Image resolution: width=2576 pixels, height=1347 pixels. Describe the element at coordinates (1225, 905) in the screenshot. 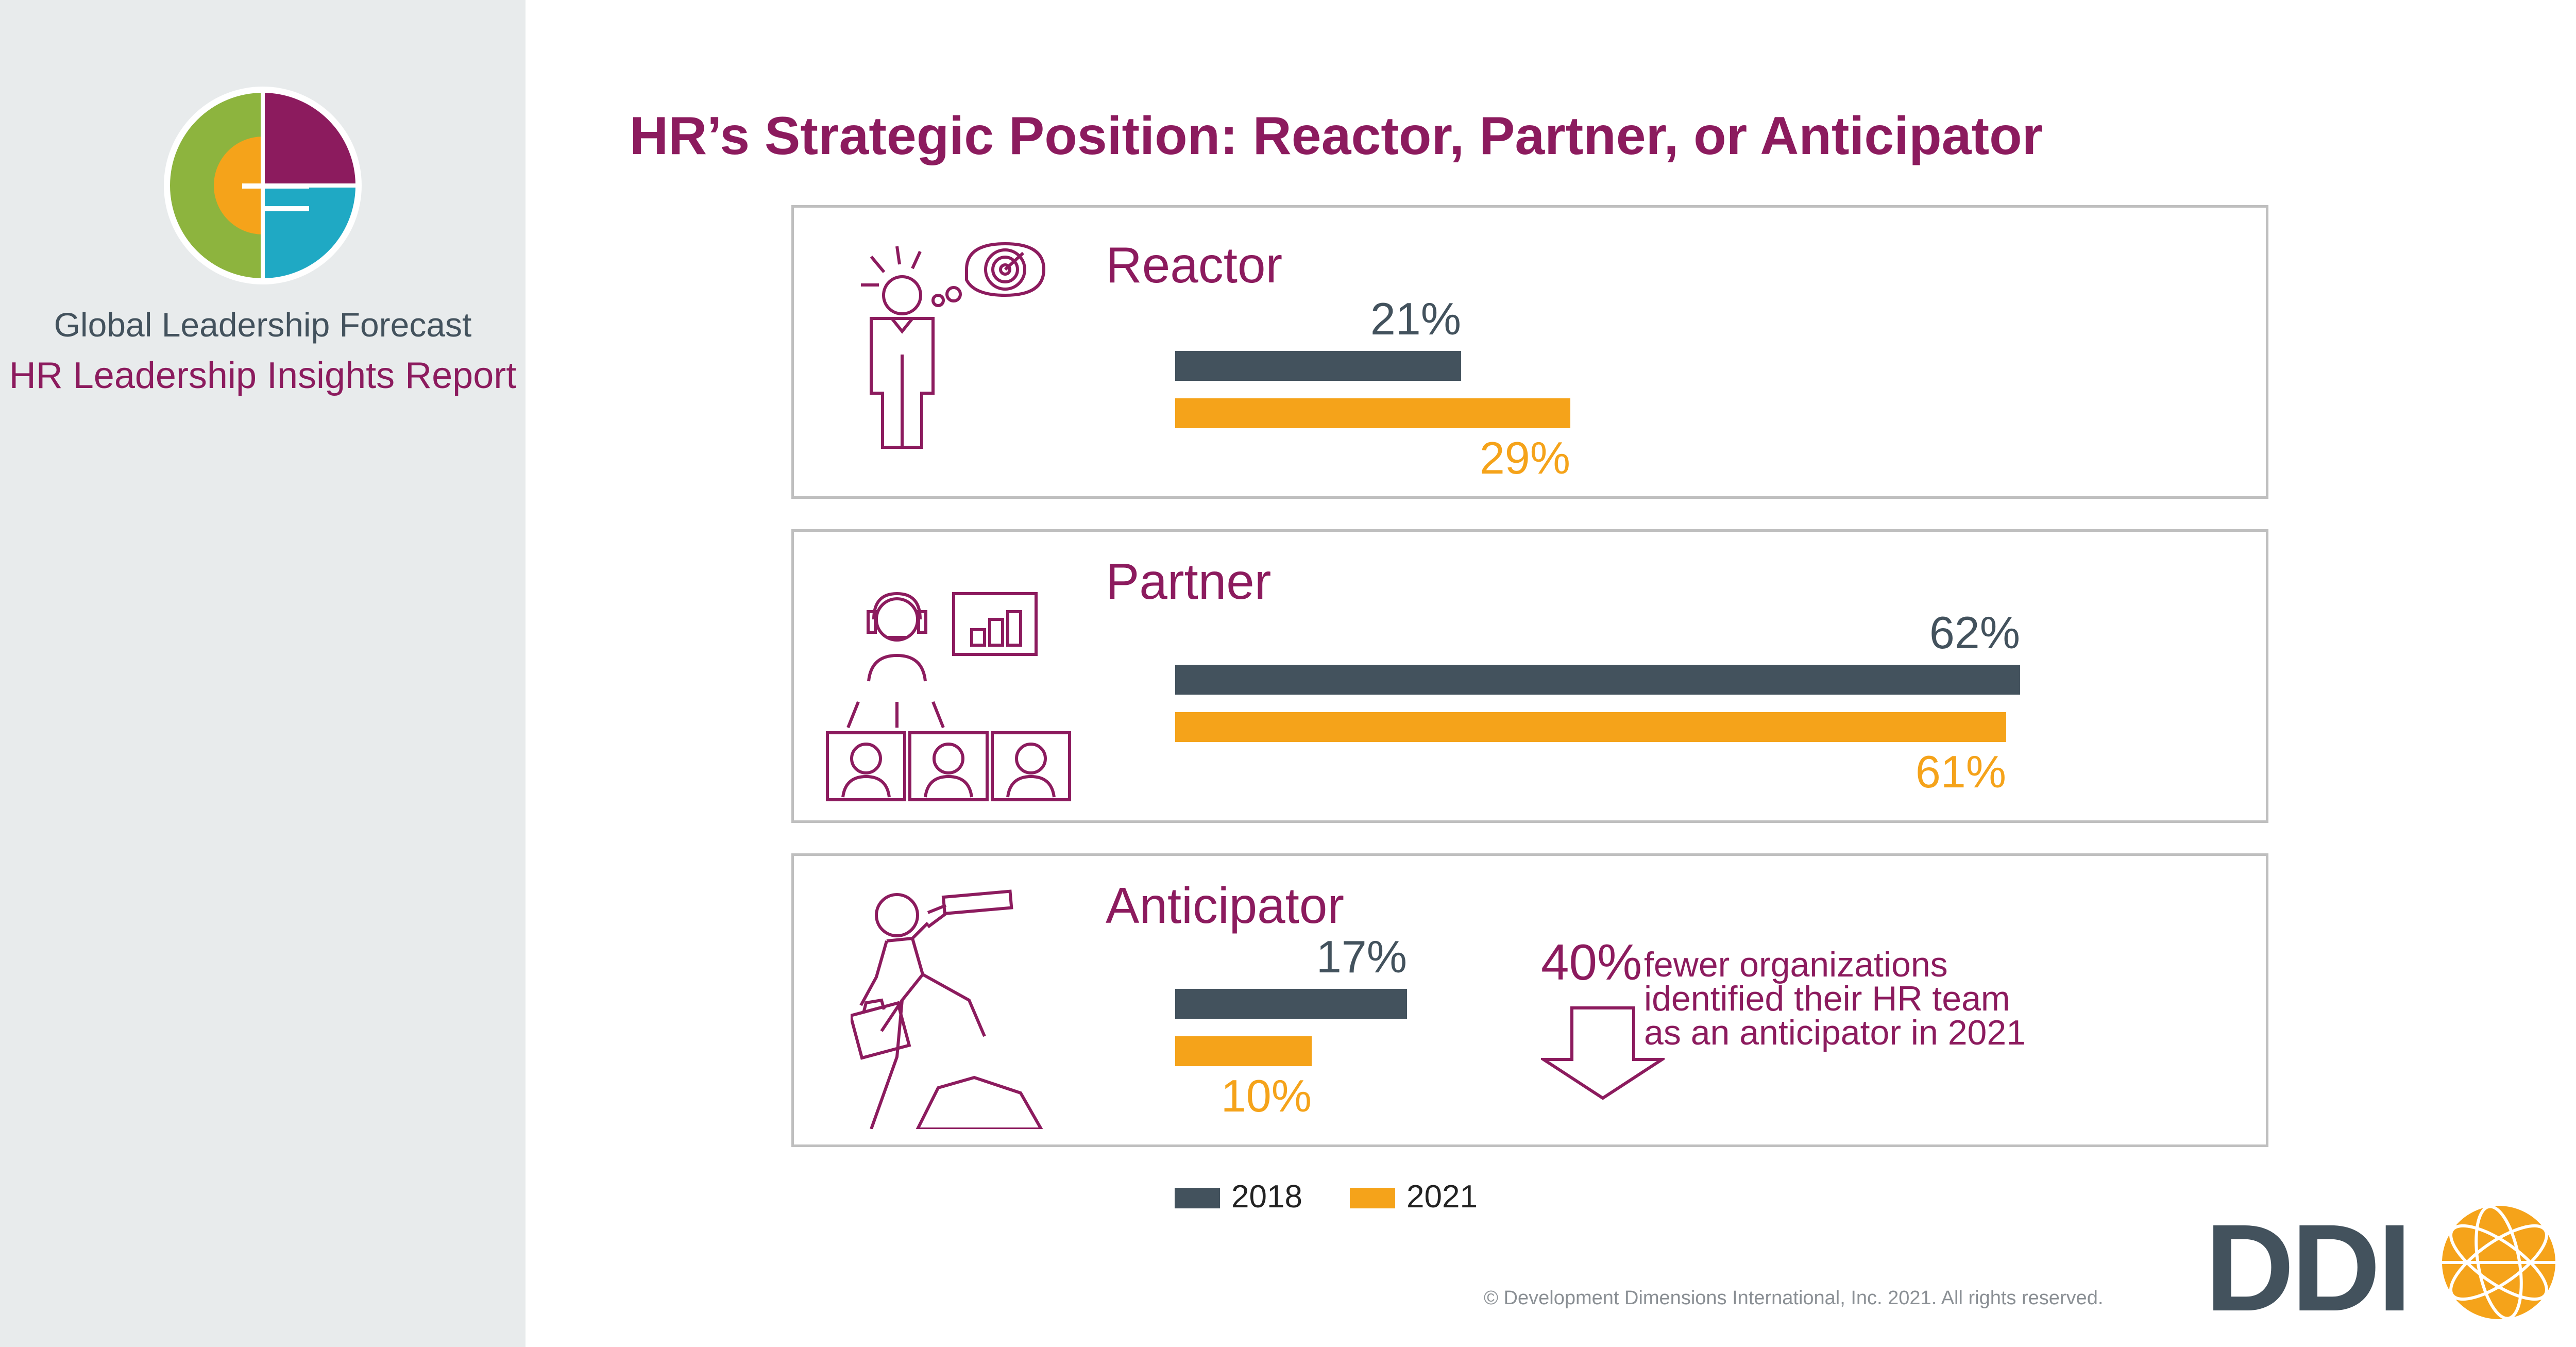

I see `category-label: Anticipator` at that location.